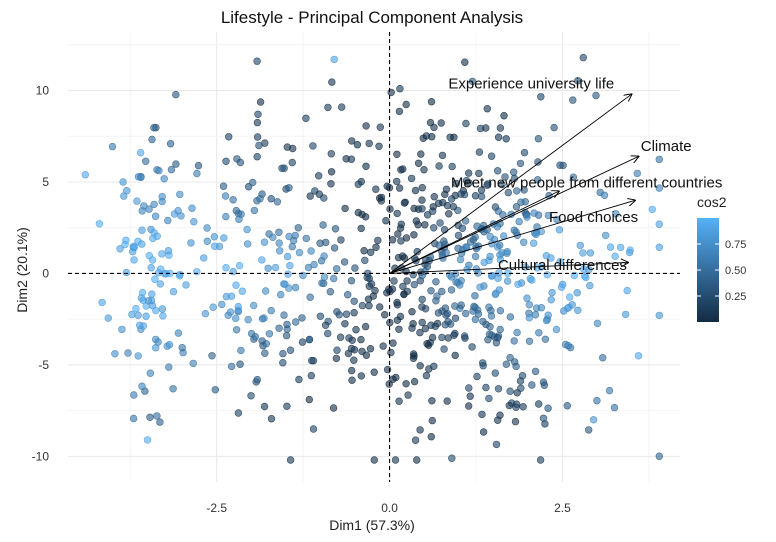 The image size is (776, 542). What do you see at coordinates (45, 273) in the screenshot?
I see `y-tick-label: 0` at bounding box center [45, 273].